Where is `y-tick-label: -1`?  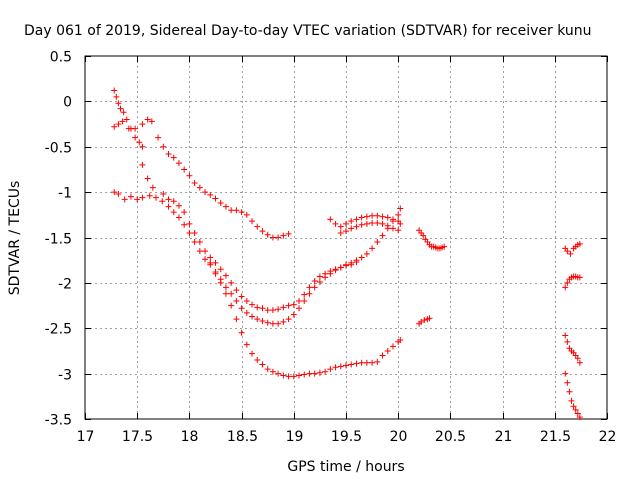
y-tick-label: -1 is located at coordinates (65, 194).